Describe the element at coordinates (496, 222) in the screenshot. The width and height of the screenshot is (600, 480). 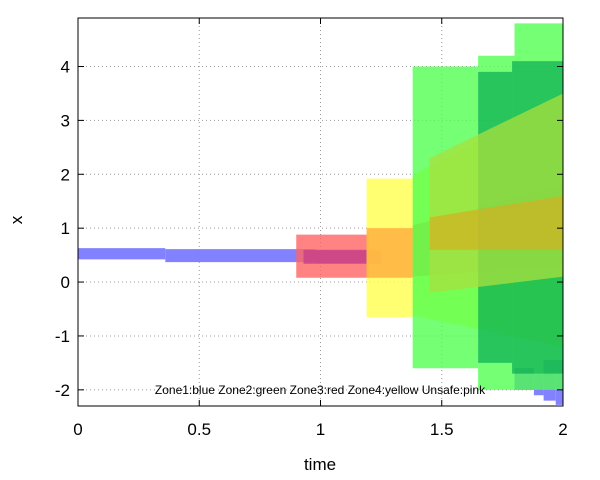
I see `region-gold` at that location.